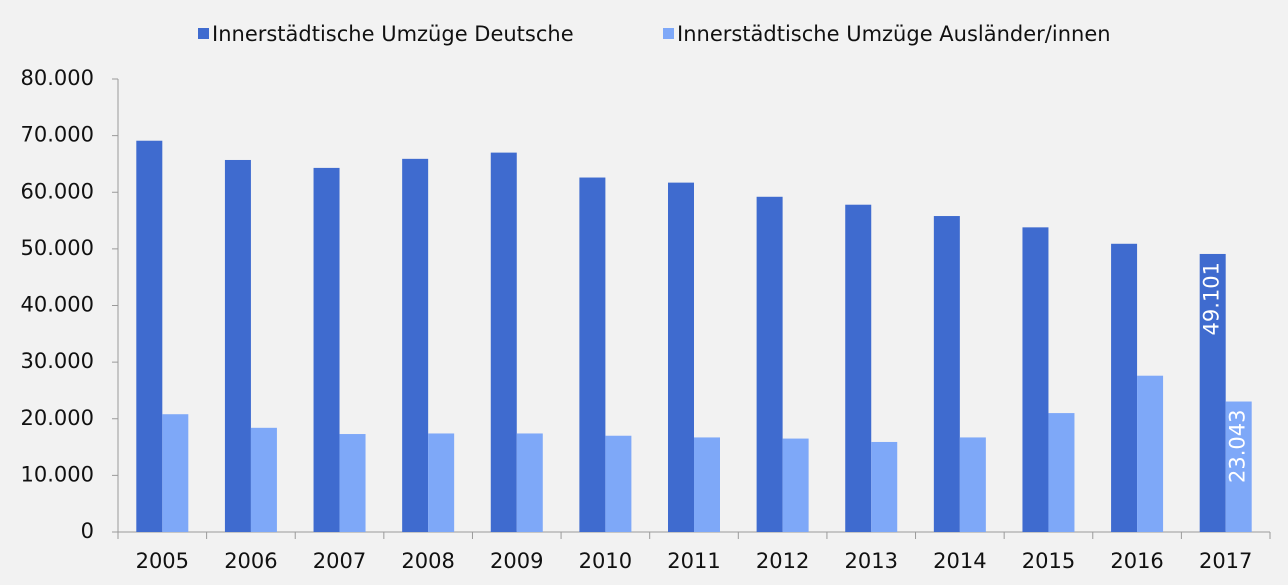 This screenshot has height=585, width=1288. I want to click on x-tick-label: 2005, so click(162, 561).